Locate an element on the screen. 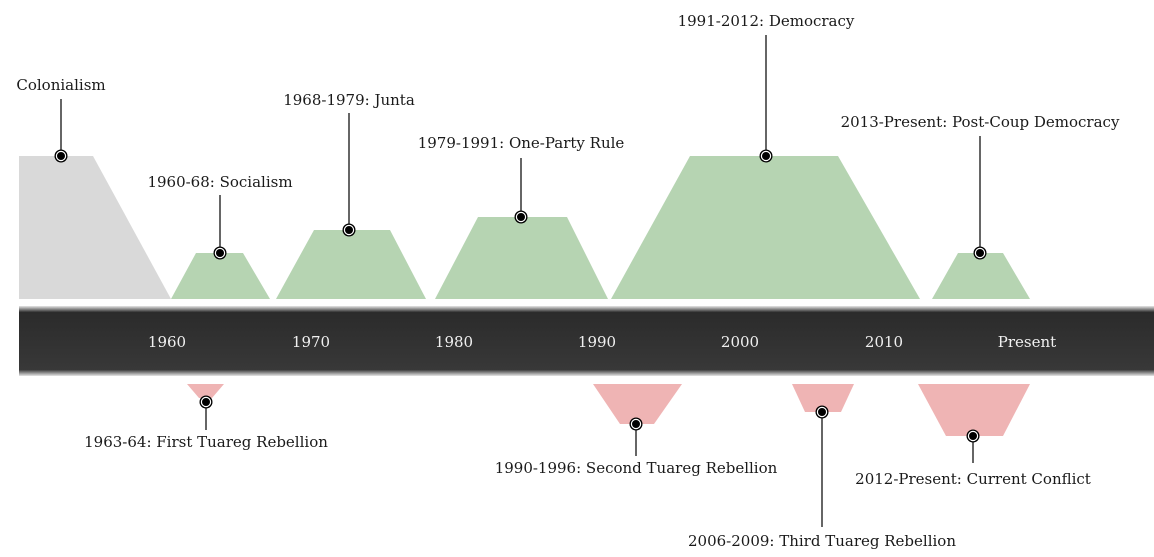 This screenshot has height=557, width=1154. conflict-label-current: 2012-Present: Current Conflict is located at coordinates (973, 479).